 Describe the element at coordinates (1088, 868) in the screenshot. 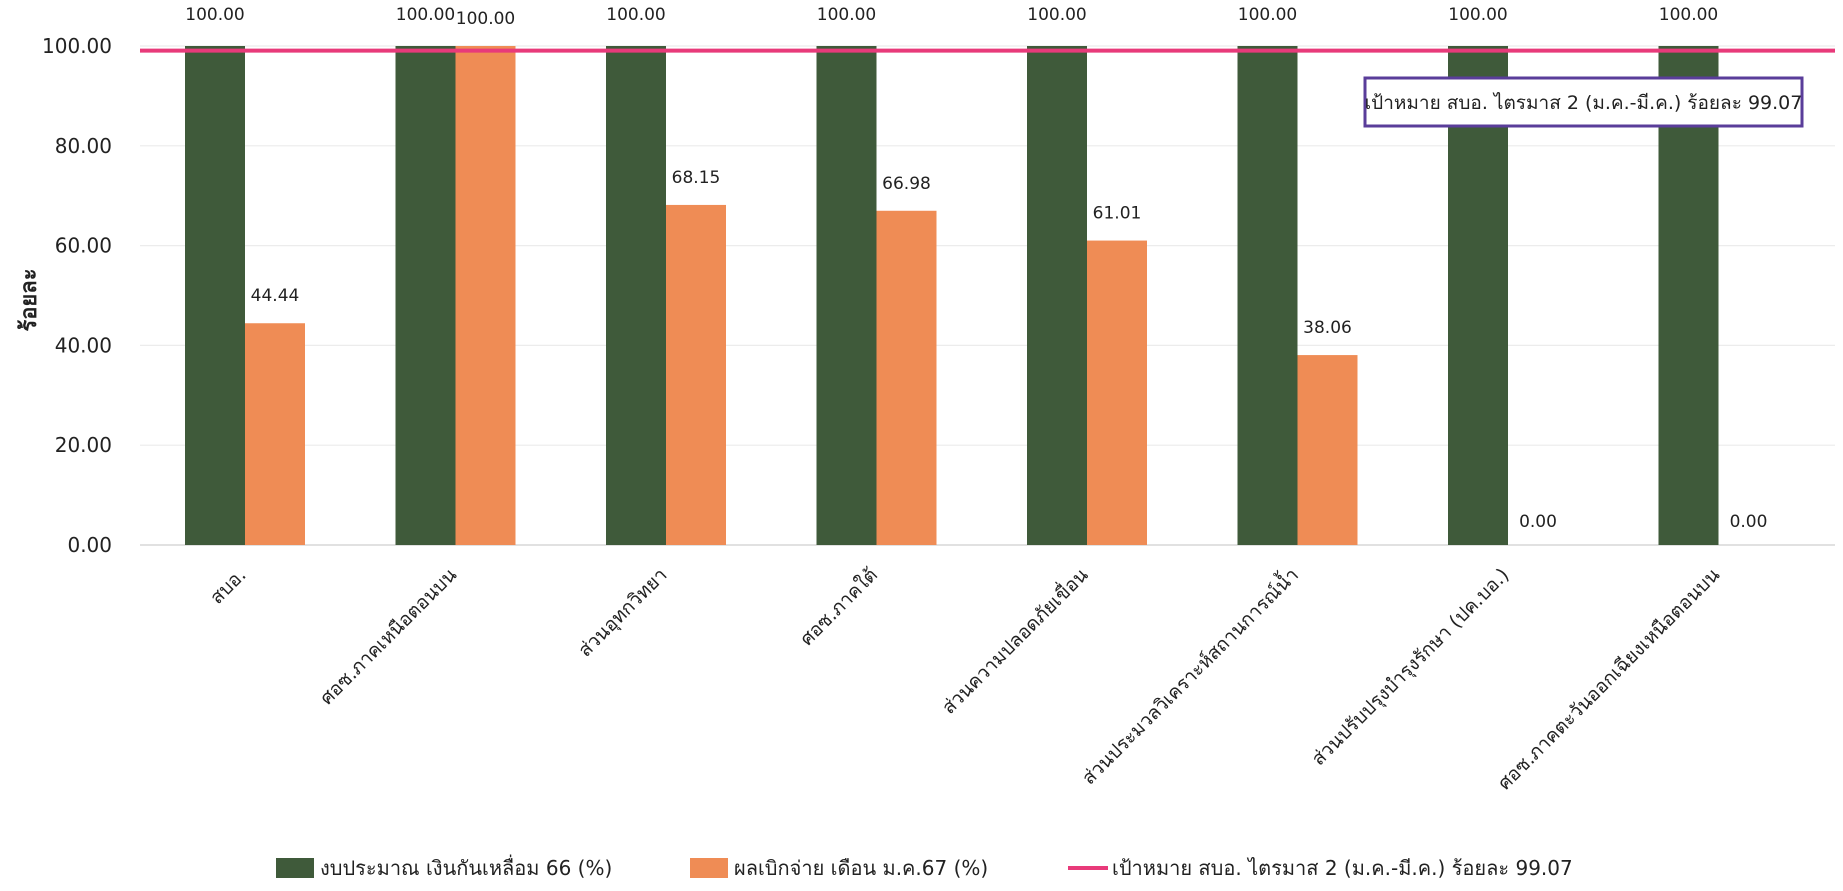

I see `legend-swatch-target` at that location.